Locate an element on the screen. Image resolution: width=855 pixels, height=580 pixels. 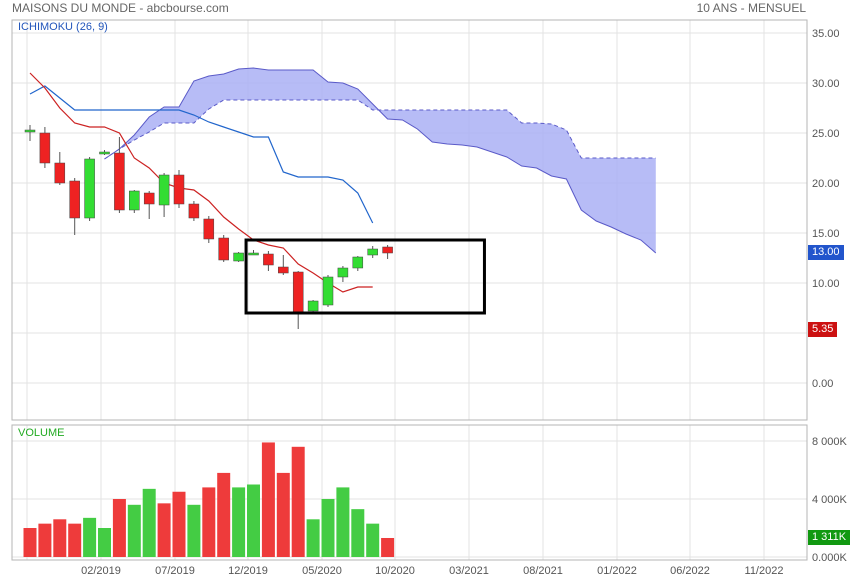
x-tick-label: 02/2019 is located at coordinates (101, 571).